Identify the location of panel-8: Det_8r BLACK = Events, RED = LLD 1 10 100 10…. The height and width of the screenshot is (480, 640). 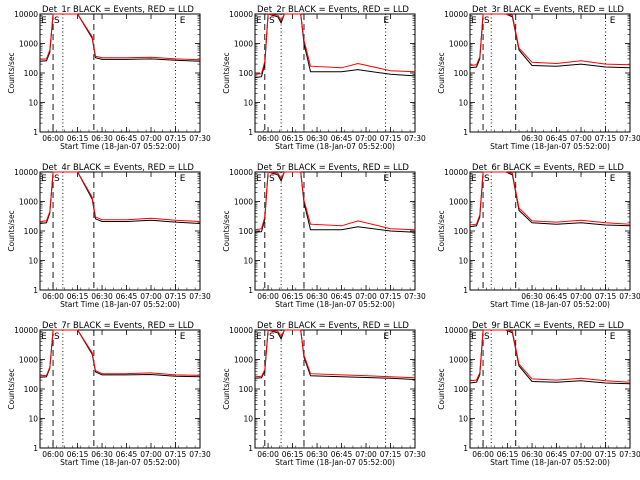
(324, 394).